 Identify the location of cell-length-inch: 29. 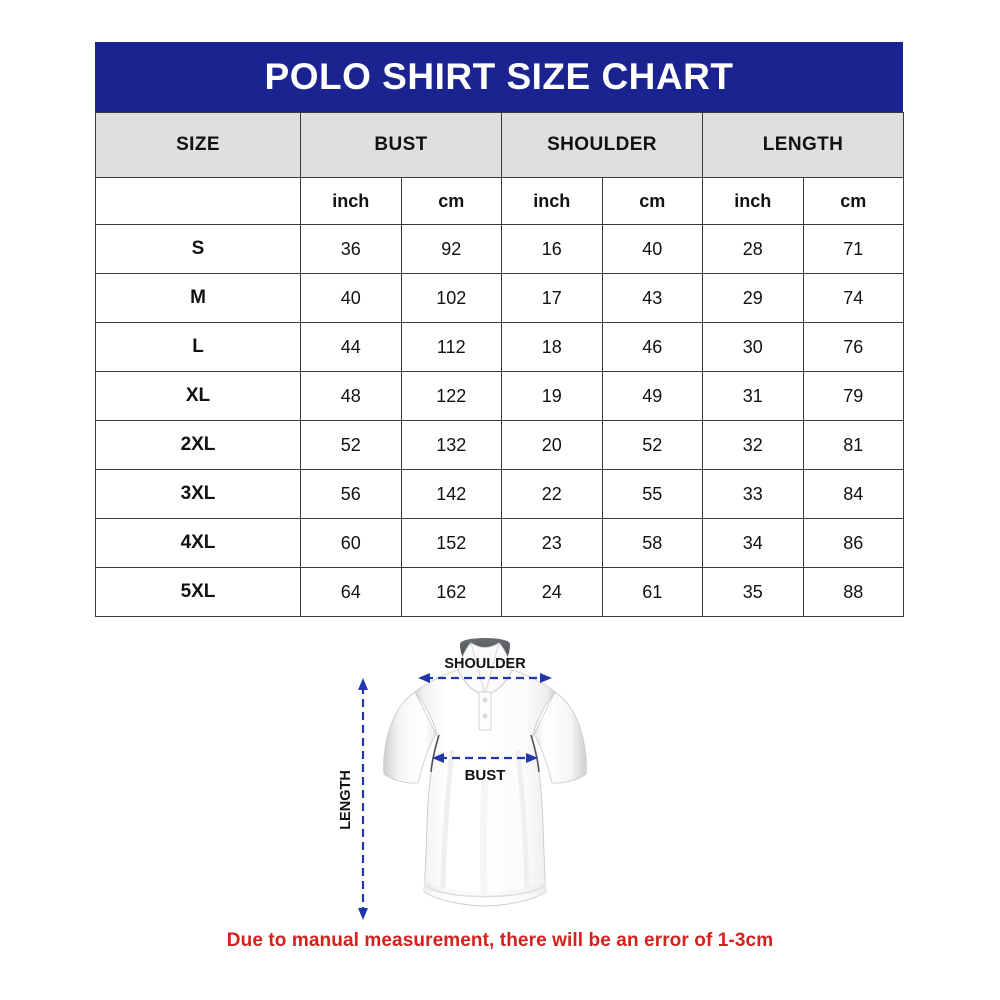
(753, 298).